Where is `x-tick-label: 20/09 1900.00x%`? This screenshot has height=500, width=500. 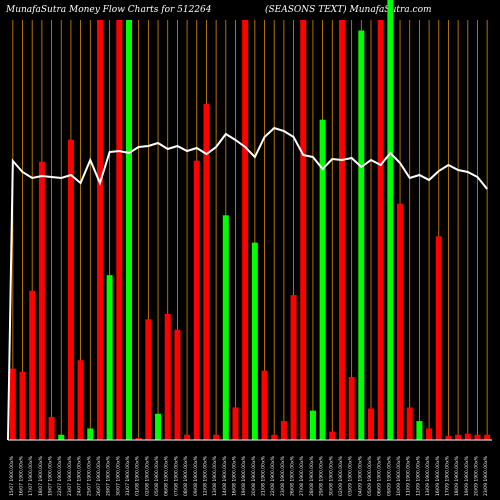 x-tick-label: 20/09 1900.00x% is located at coordinates (476, 475).